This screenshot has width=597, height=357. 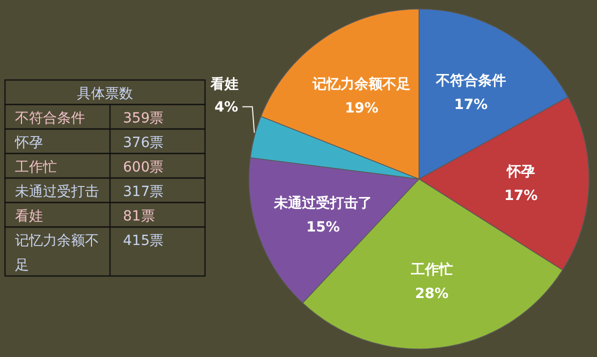 What do you see at coordinates (361, 84) in the screenshot?
I see `slice-label: 记忆力余额不足` at bounding box center [361, 84].